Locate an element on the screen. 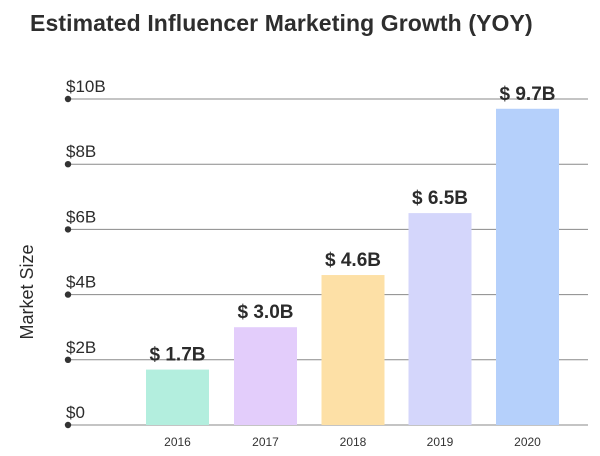 The width and height of the screenshot is (600, 456). data-label: $ 3.0B is located at coordinates (266, 312).